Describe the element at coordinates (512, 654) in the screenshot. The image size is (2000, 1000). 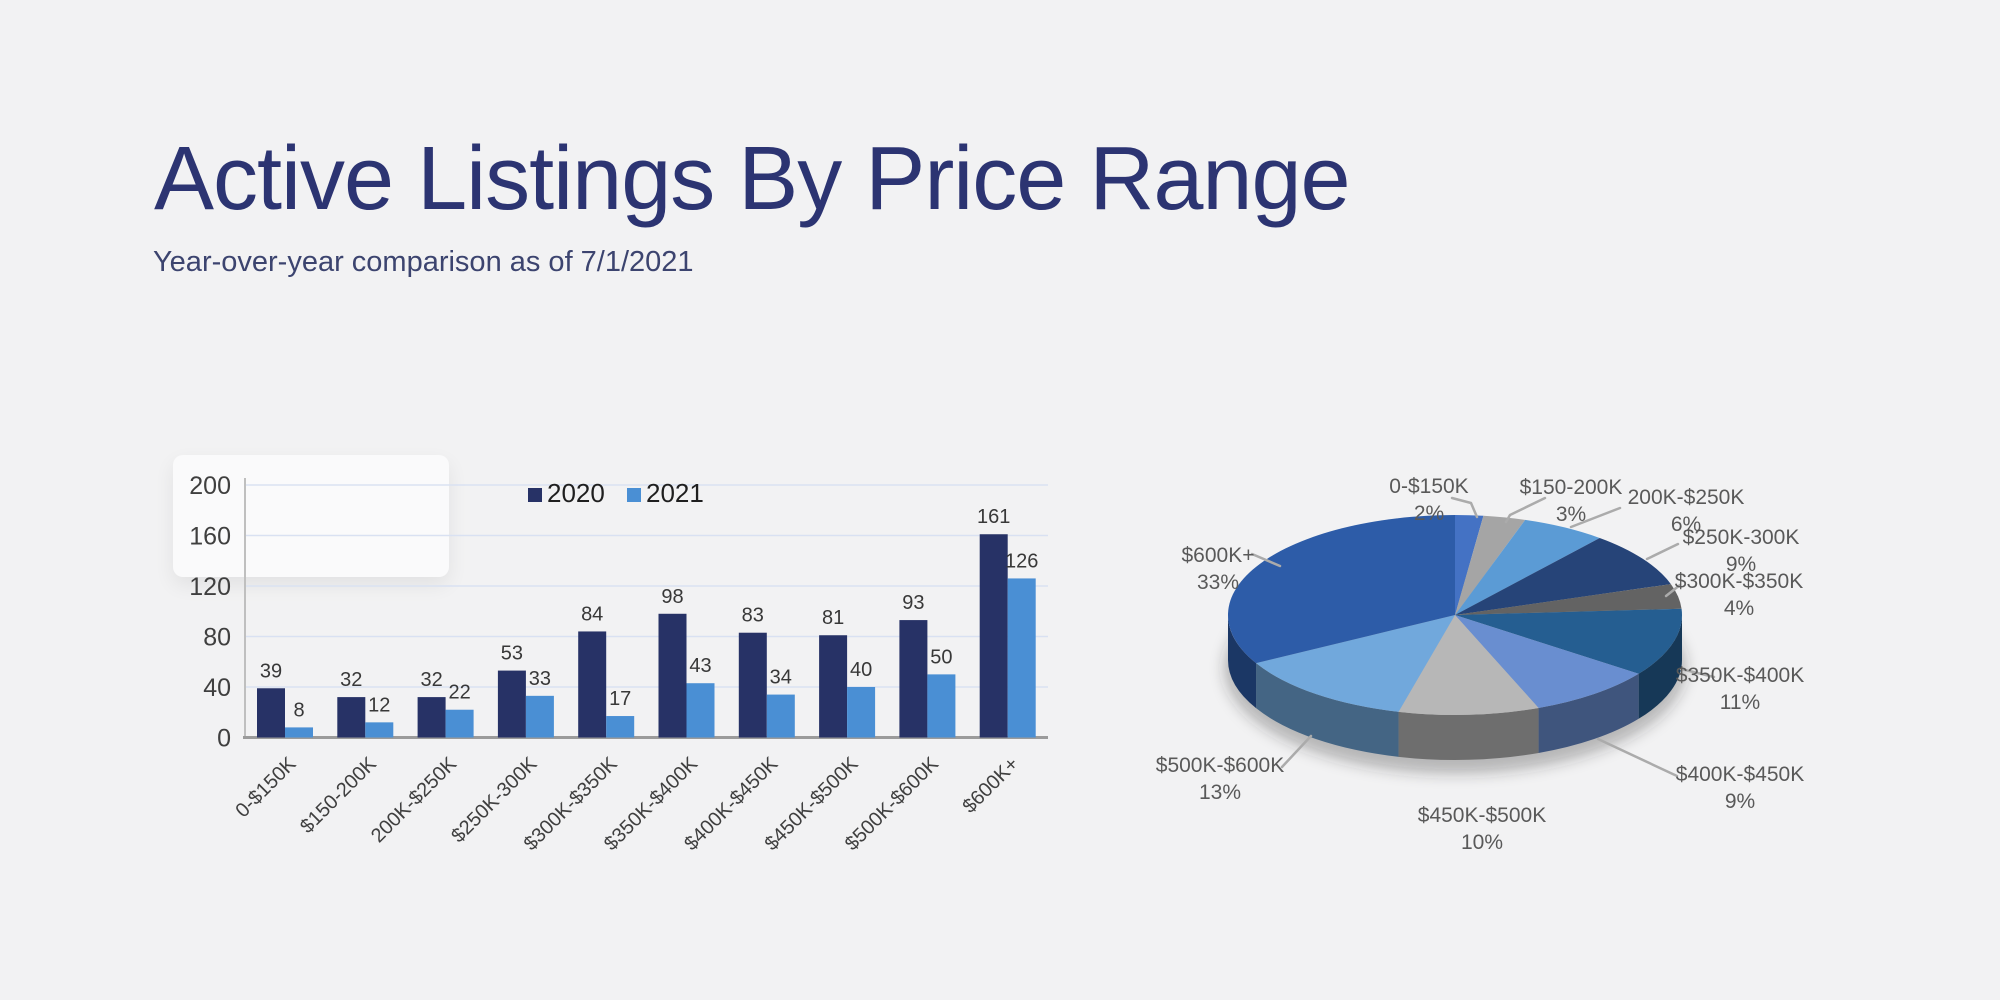
I see `bar-value-2020-3: 53` at that location.